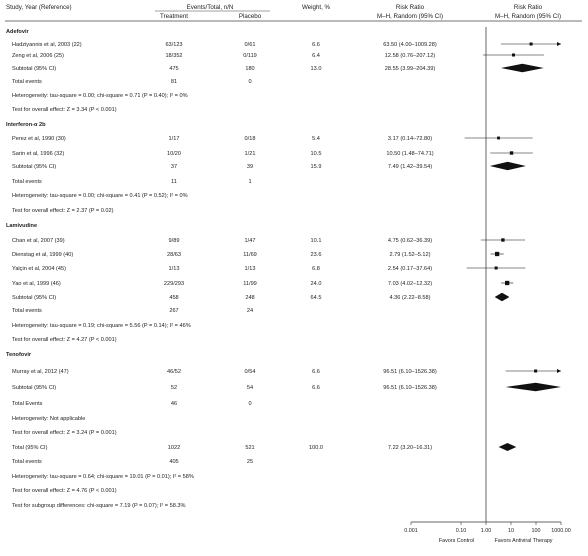 The image size is (588, 556). Describe the element at coordinates (409, 298) in the screenshot. I see `risk-ratio-text: 4.36 (2.22–8.58)` at that location.